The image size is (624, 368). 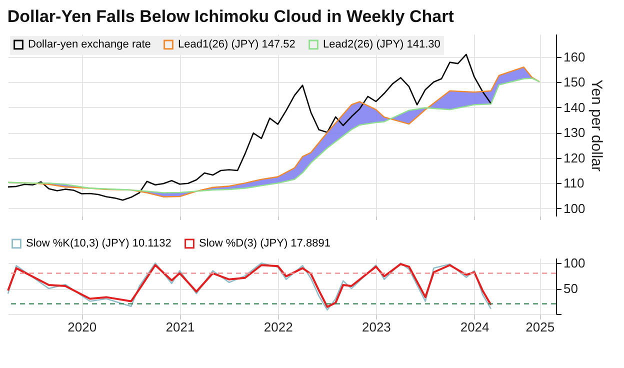 I want to click on x-tick-label: 2023, so click(x=376, y=327).